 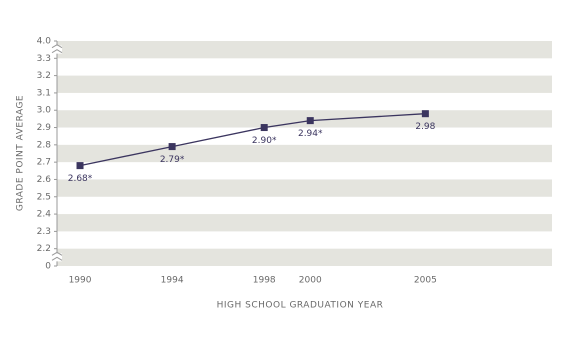 What do you see at coordinates (300, 306) in the screenshot?
I see `x-axis-label: HIGH SCHOOL GRADUATION YEAR` at bounding box center [300, 306].